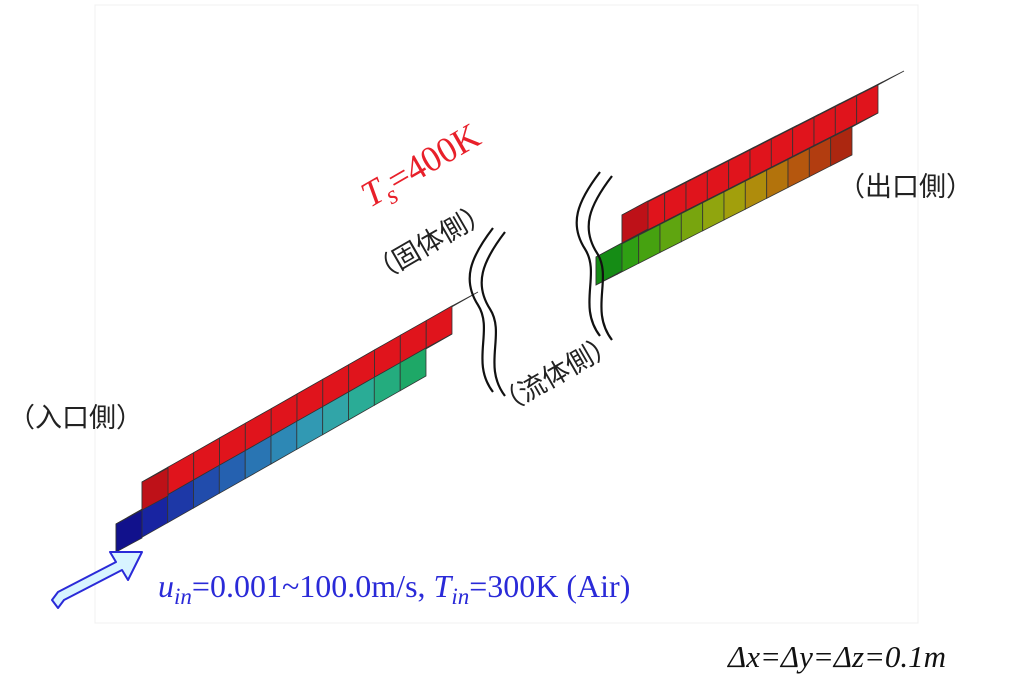  What do you see at coordinates (836, 656) in the screenshot?
I see `grid-spacing-label: Δx=Δy=Δz=0.1m` at bounding box center [836, 656].